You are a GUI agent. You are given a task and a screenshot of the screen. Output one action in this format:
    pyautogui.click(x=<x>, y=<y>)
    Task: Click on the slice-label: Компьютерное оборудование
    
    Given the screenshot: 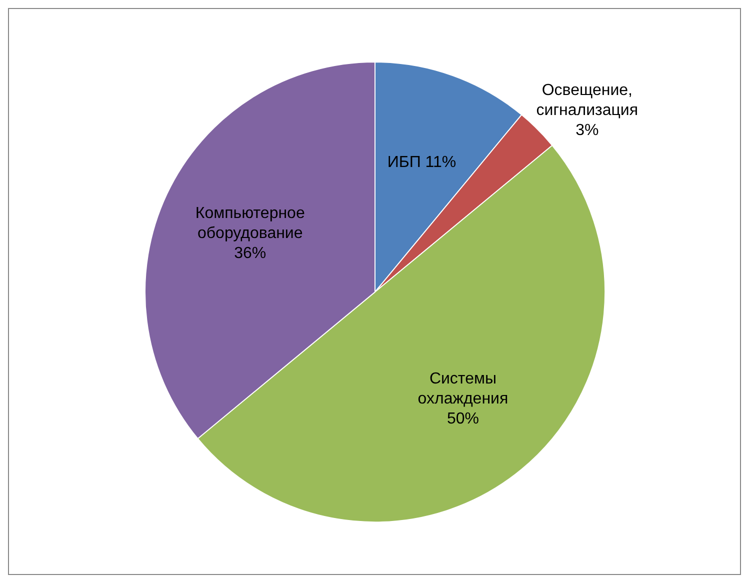 What is the action you would take?
    pyautogui.click(x=250, y=223)
    